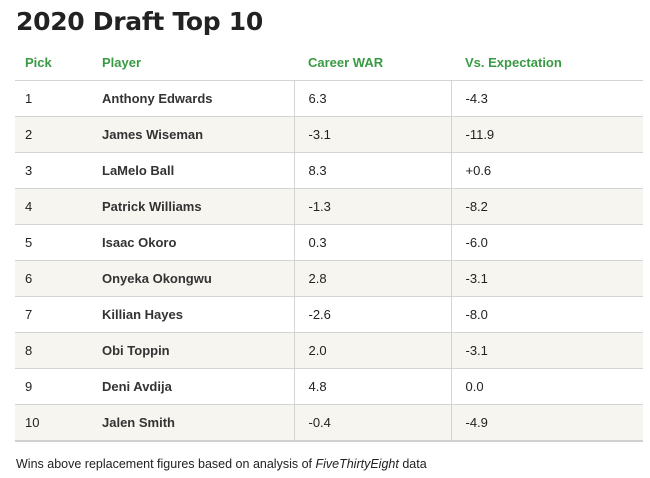 This screenshot has width=650, height=478. Describe the element at coordinates (547, 170) in the screenshot. I see `cell-vs-expectation: +0.6` at that location.